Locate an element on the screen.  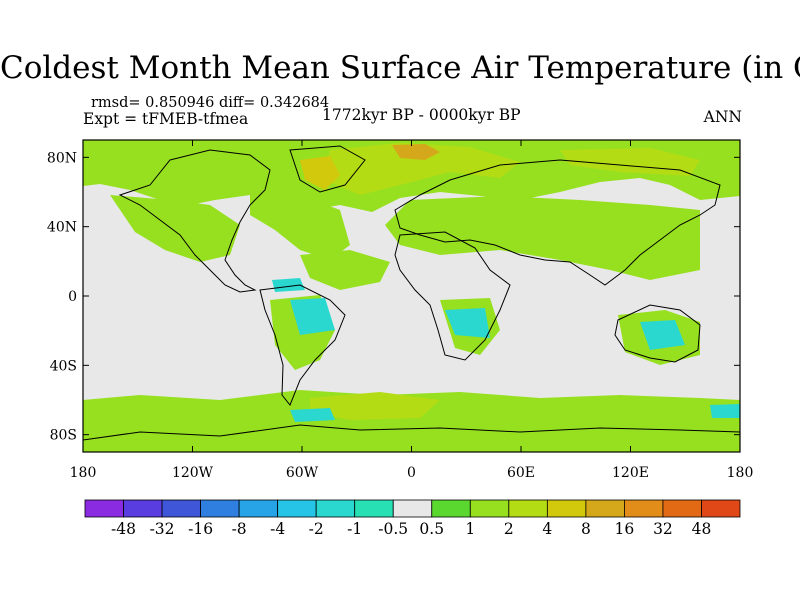
colorbar-label: 48 is located at coordinates (702, 529).